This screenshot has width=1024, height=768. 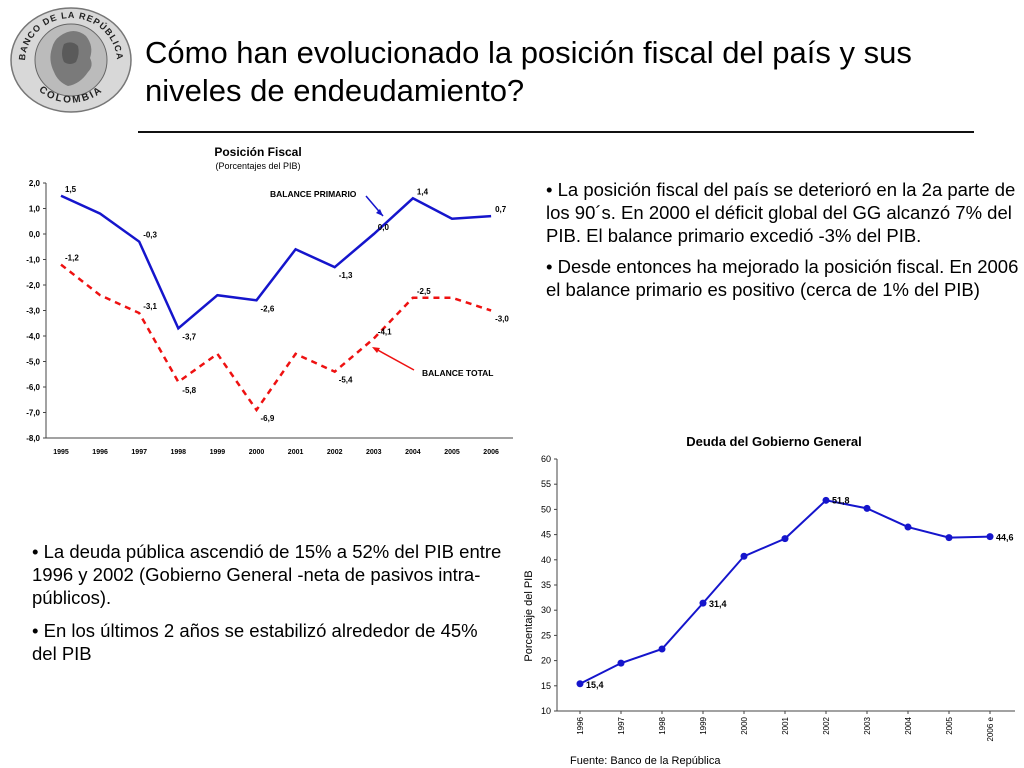 What do you see at coordinates (379, 212) in the screenshot?
I see `balance-primario-arrow-head` at bounding box center [379, 212].